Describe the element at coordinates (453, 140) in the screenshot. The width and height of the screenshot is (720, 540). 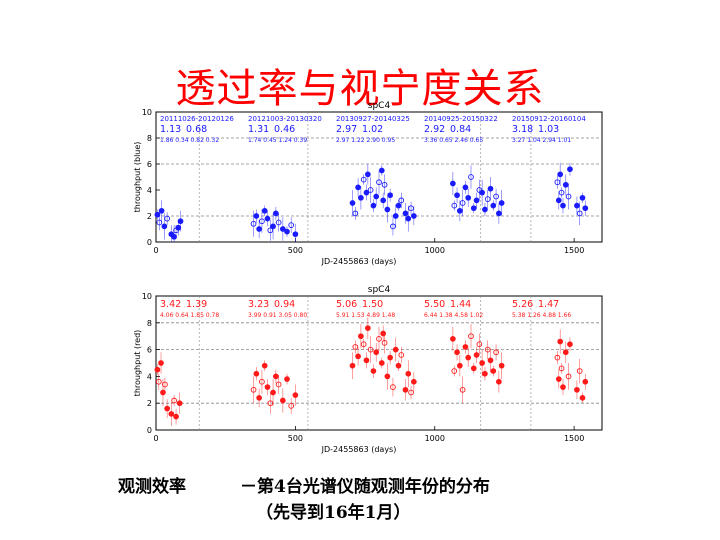
I see `blue-season-substats: 3.36 0.65 2.46 0.65` at that location.